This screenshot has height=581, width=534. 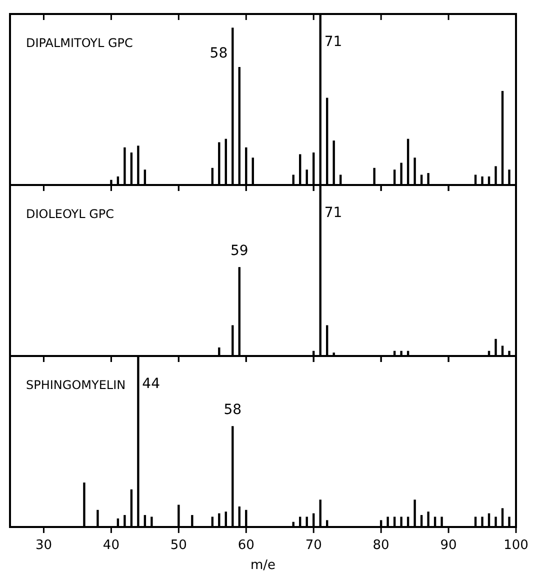 I want to click on x-tick-label: 100, so click(x=516, y=545).